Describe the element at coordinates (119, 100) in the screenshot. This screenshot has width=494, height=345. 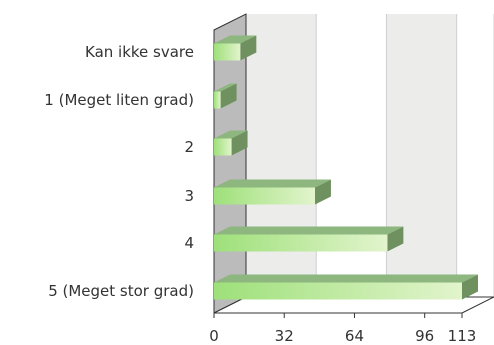
I see `category-label: 1 (Meget liten grad)` at that location.